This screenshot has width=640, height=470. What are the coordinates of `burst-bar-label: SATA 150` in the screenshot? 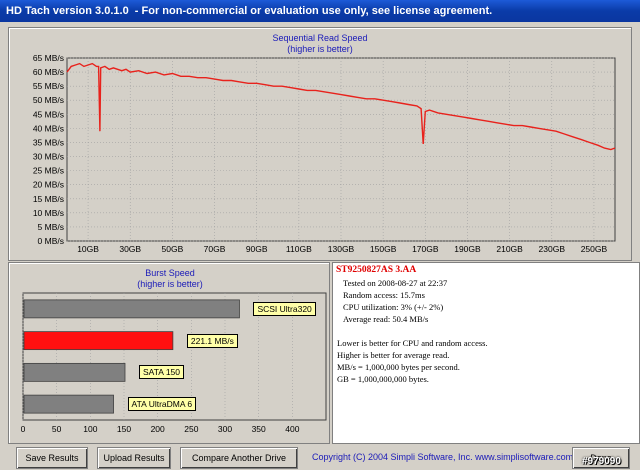 It's located at (162, 372).